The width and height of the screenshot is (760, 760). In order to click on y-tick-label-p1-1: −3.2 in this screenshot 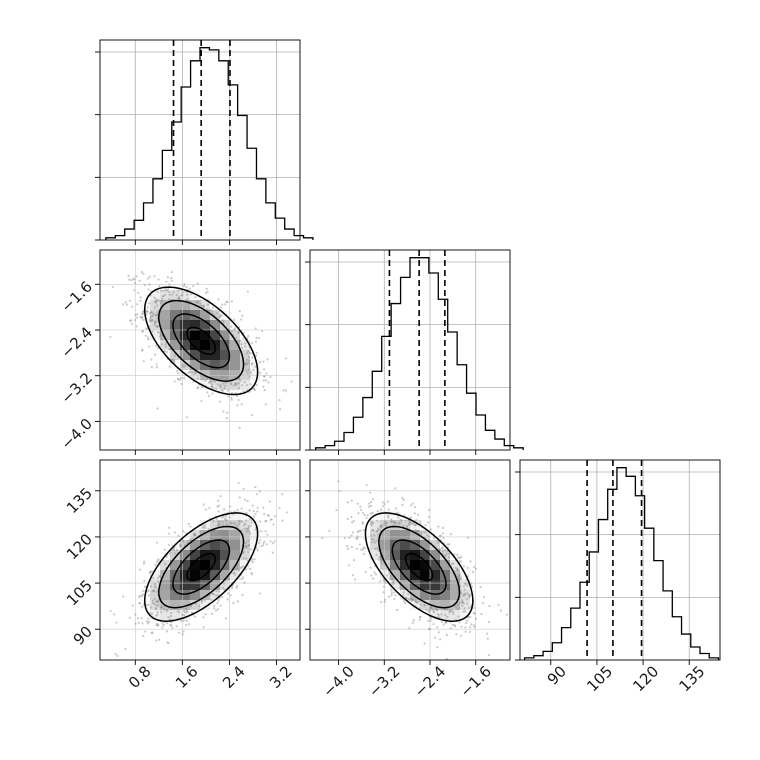, I will do `click(77, 388)`.